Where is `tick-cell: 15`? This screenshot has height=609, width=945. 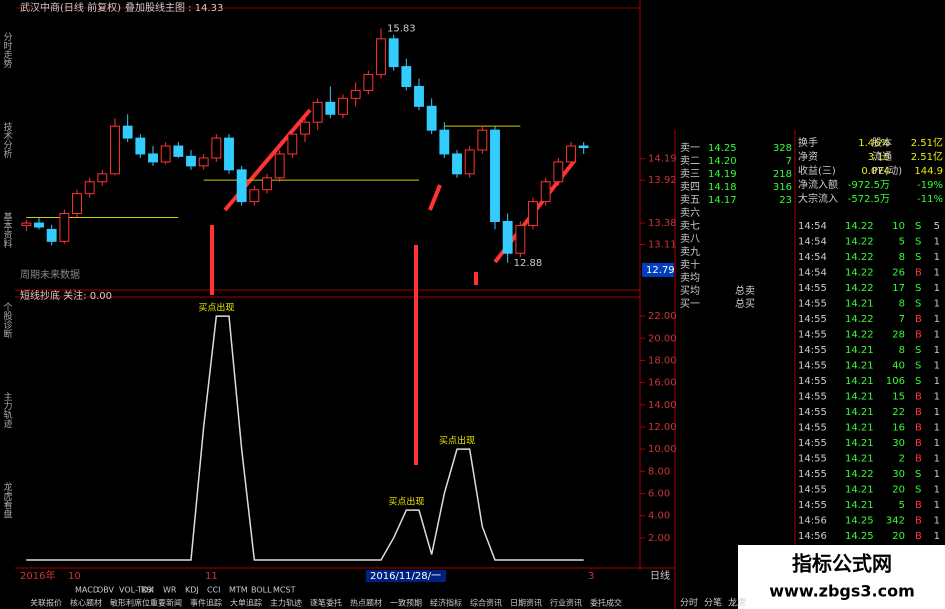 tick-cell: 15 is located at coordinates (898, 397).